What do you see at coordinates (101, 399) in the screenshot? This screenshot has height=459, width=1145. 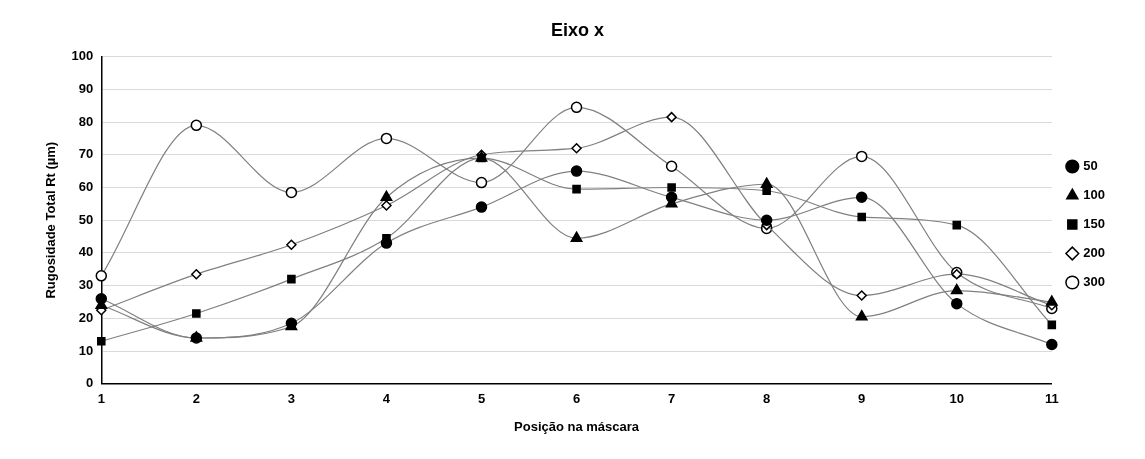 I see `x-tick-label: 1` at bounding box center [101, 399].